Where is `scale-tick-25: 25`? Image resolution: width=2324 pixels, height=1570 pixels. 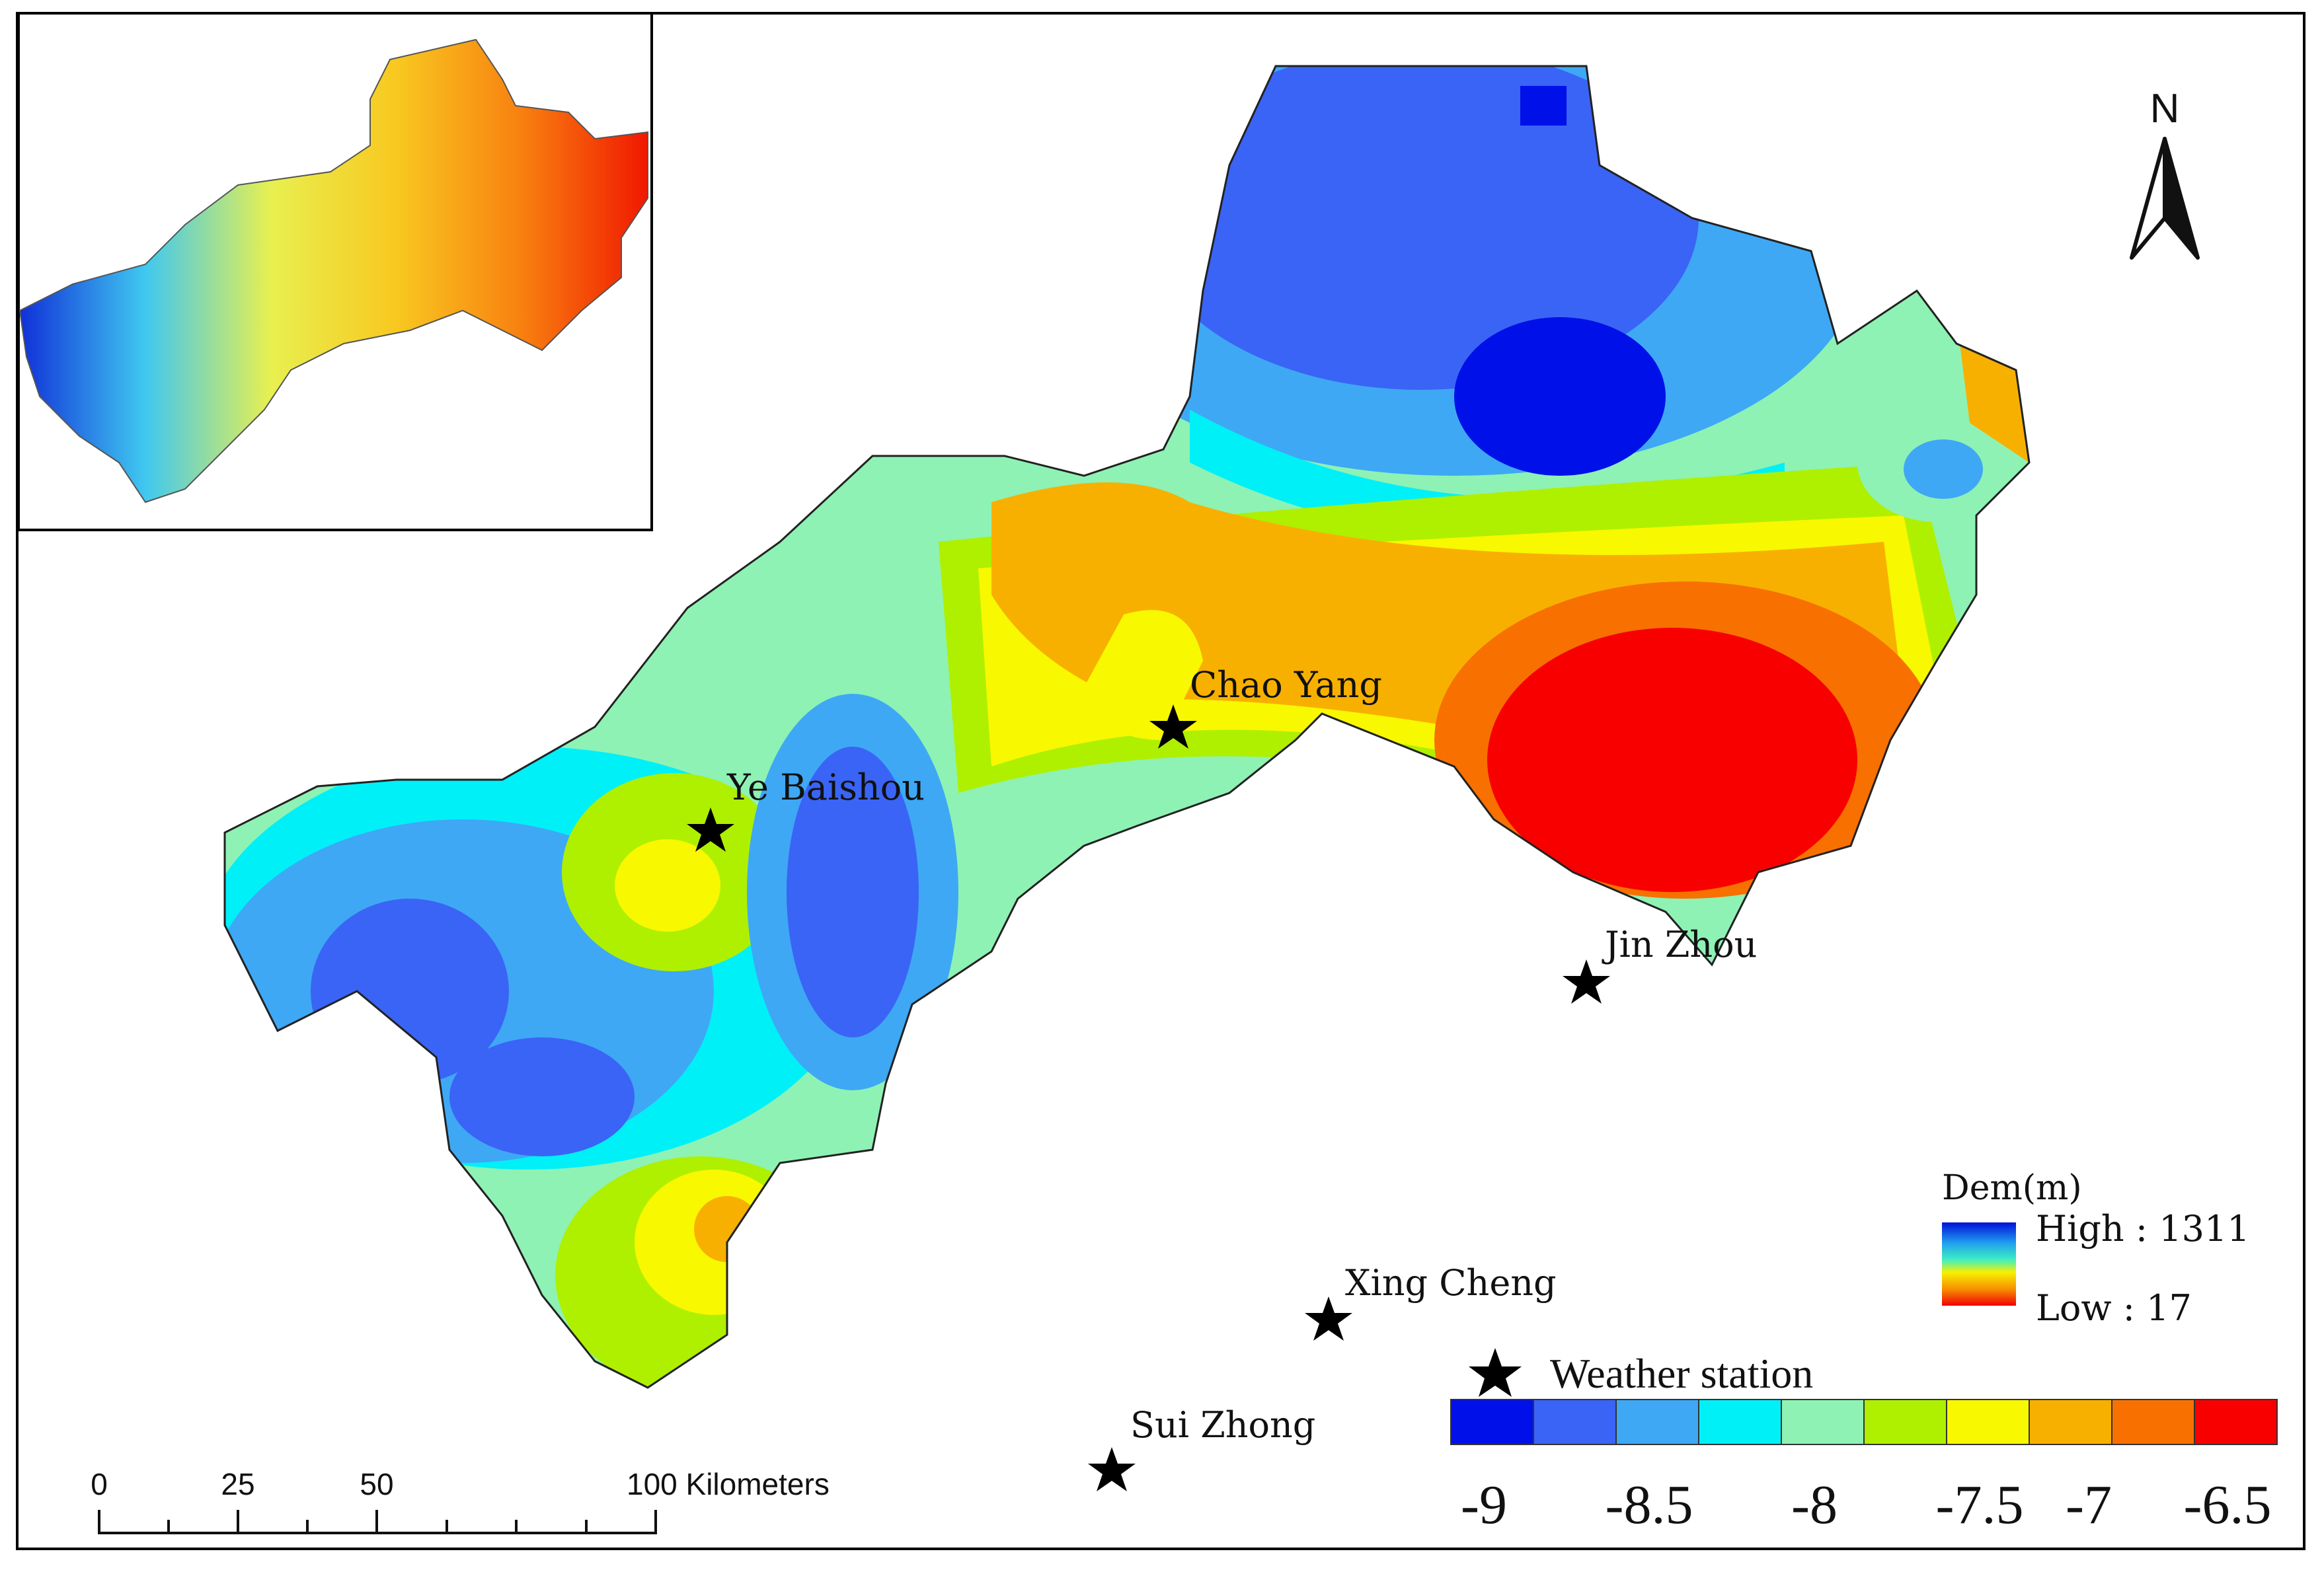 scale-tick-25: 25 is located at coordinates (237, 1484).